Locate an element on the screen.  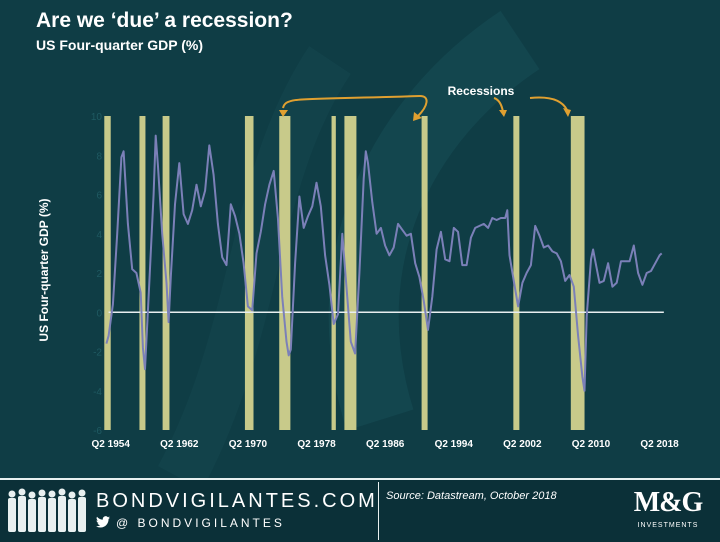
y-tick-label: -4 is located at coordinates (97, 392).